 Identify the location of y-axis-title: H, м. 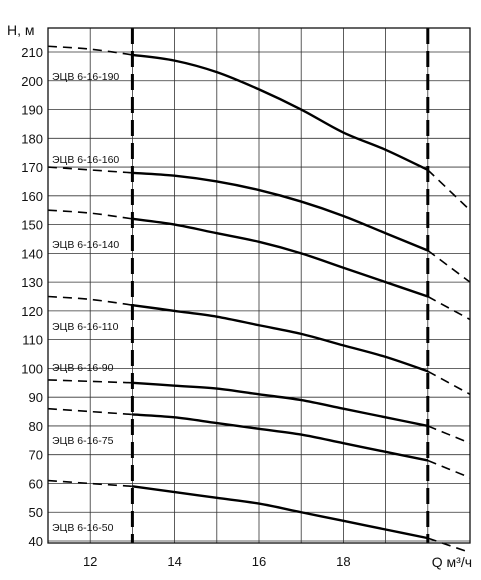
(21, 30).